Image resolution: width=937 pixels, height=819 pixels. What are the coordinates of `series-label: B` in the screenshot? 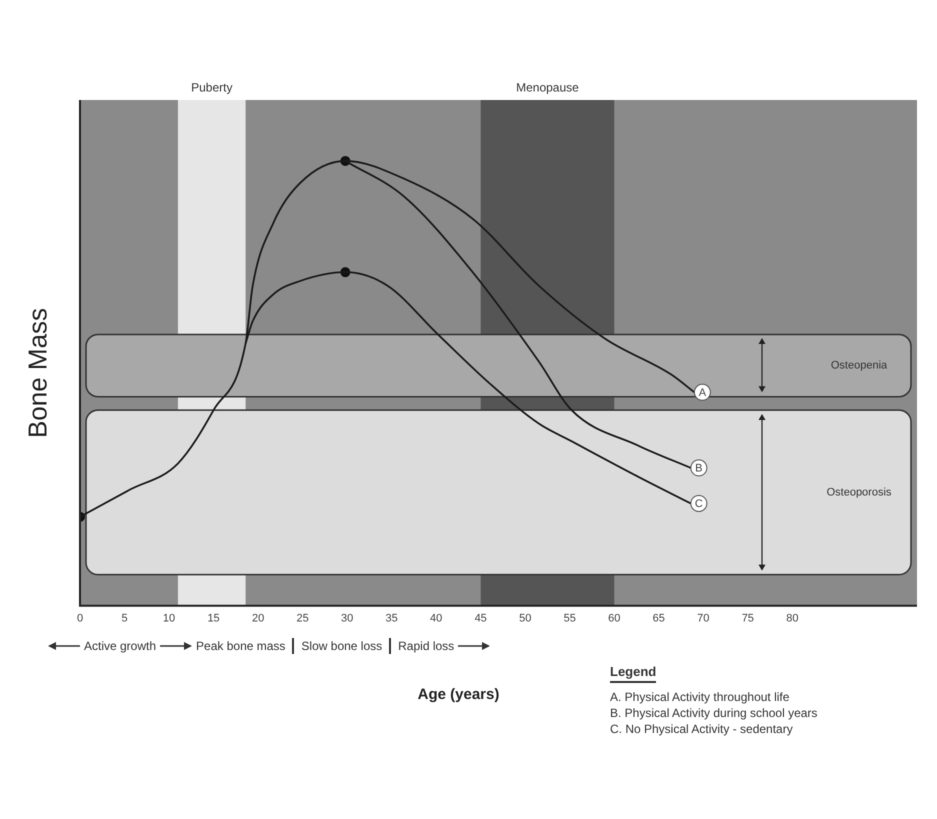 It's located at (699, 468).